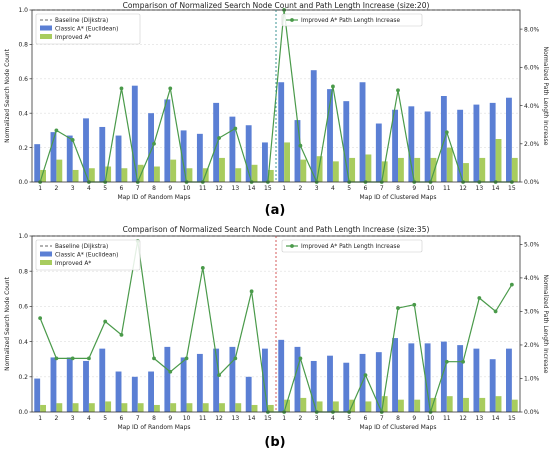 The image size is (550, 454). I want to click on y-tick-label: 1.0, so click(23, 10).